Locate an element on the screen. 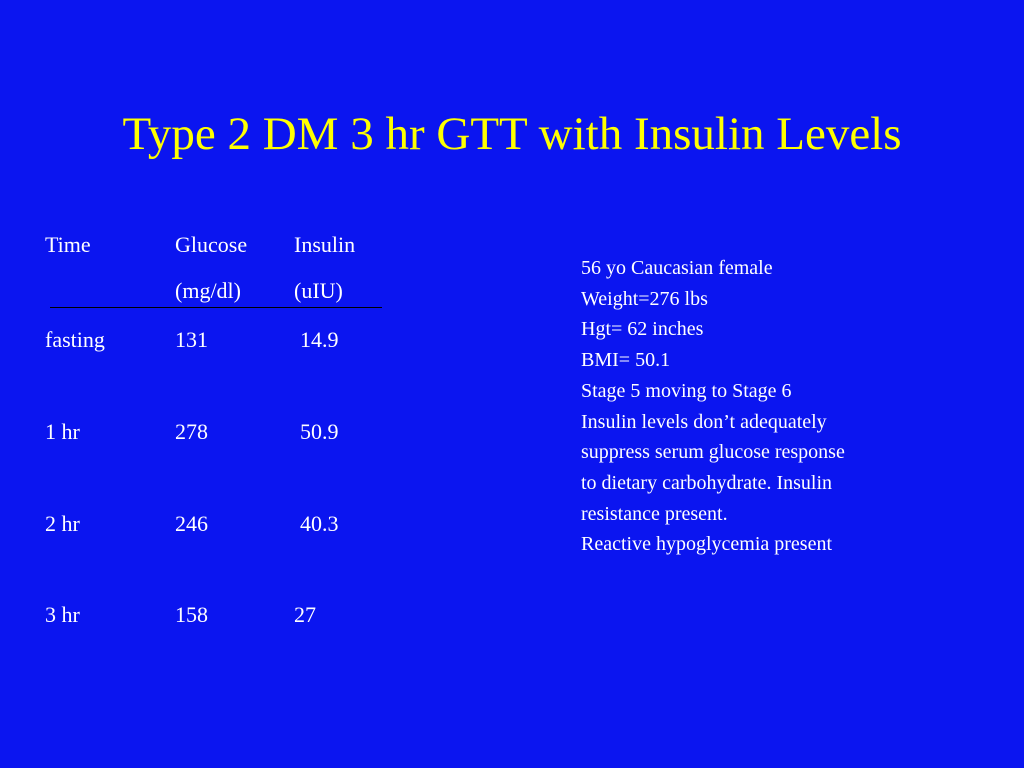 The image size is (1024, 768). note-line: 56 yo Caucasian female is located at coordinates (677, 268).